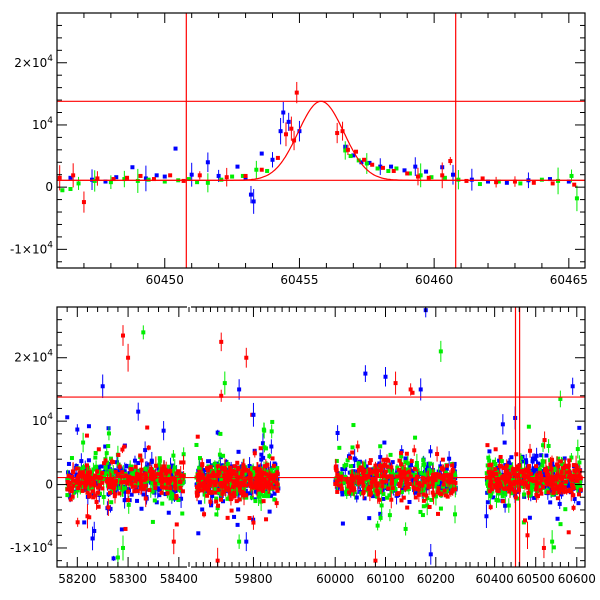 The width and height of the screenshot is (600, 600). What do you see at coordinates (33, 357) in the screenshot?
I see `y-tick-label: 2×10⁴` at bounding box center [33, 357].